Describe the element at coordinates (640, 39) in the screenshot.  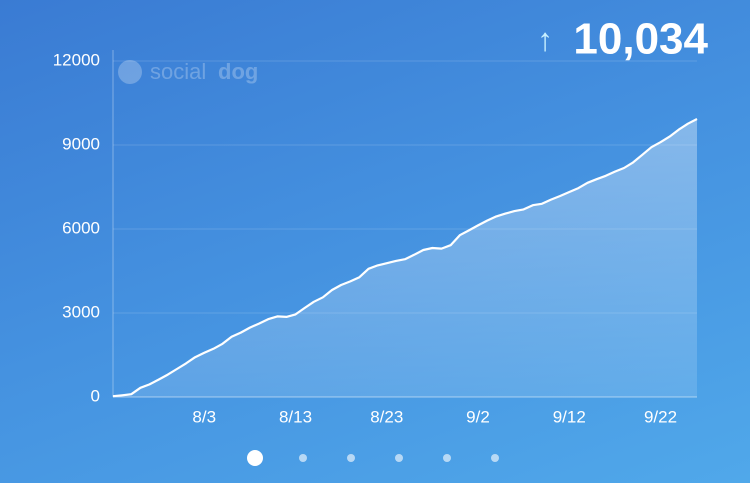
I see `total-count: 10,034` at that location.